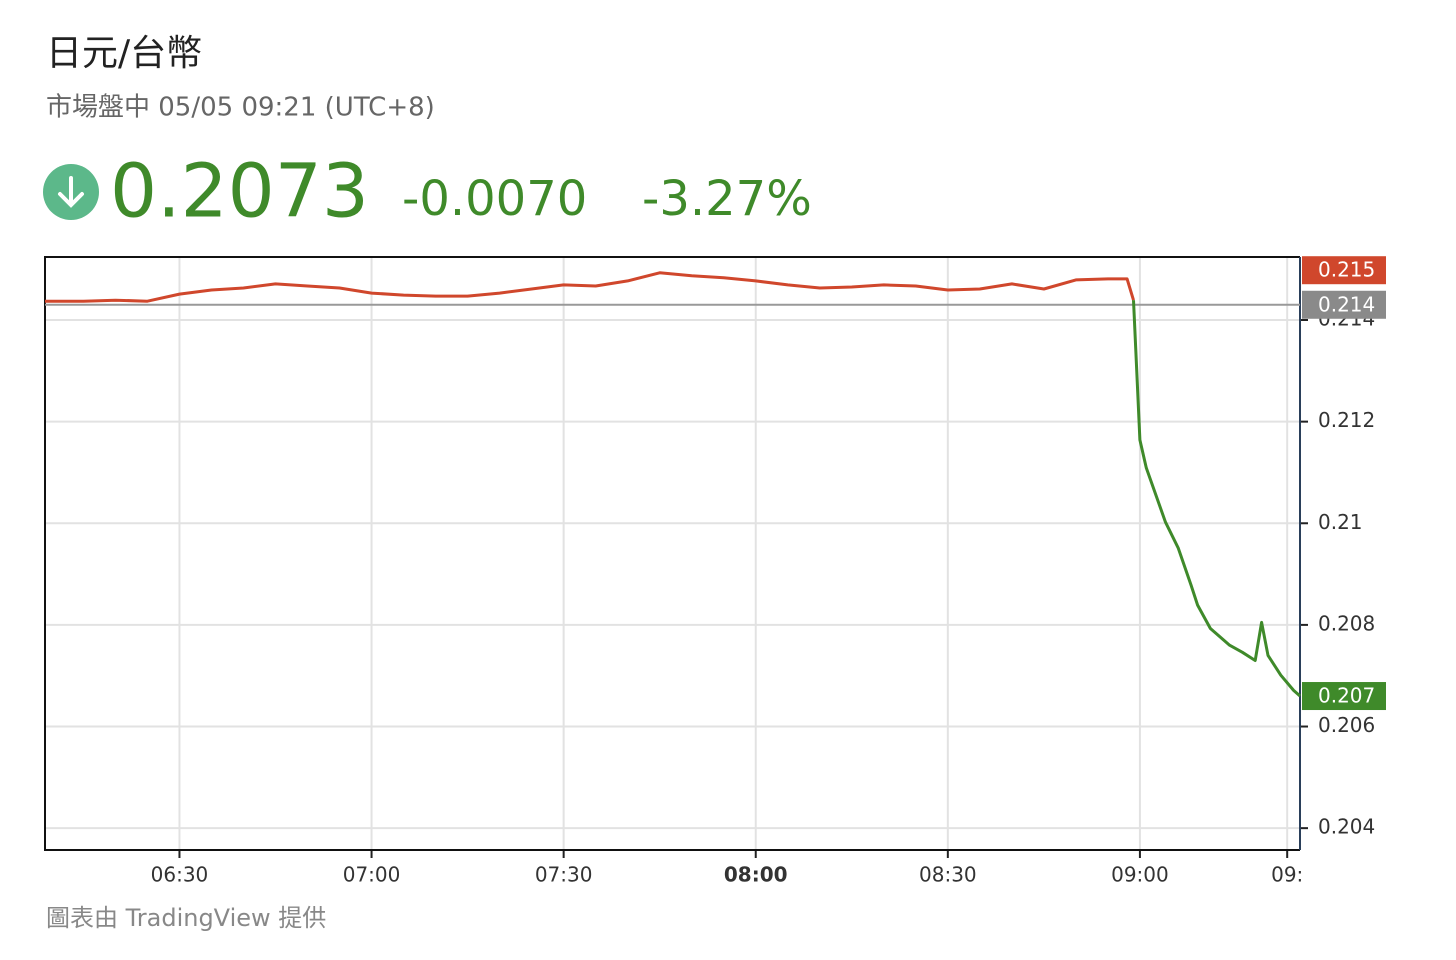 This screenshot has width=1456, height=960. What do you see at coordinates (494, 199) in the screenshot?
I see `change: -0.0070` at bounding box center [494, 199].